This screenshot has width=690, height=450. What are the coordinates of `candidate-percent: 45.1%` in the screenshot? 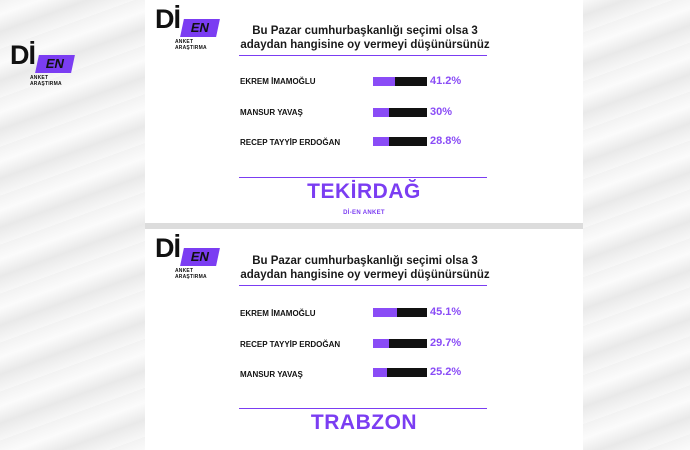 It's located at (446, 312).